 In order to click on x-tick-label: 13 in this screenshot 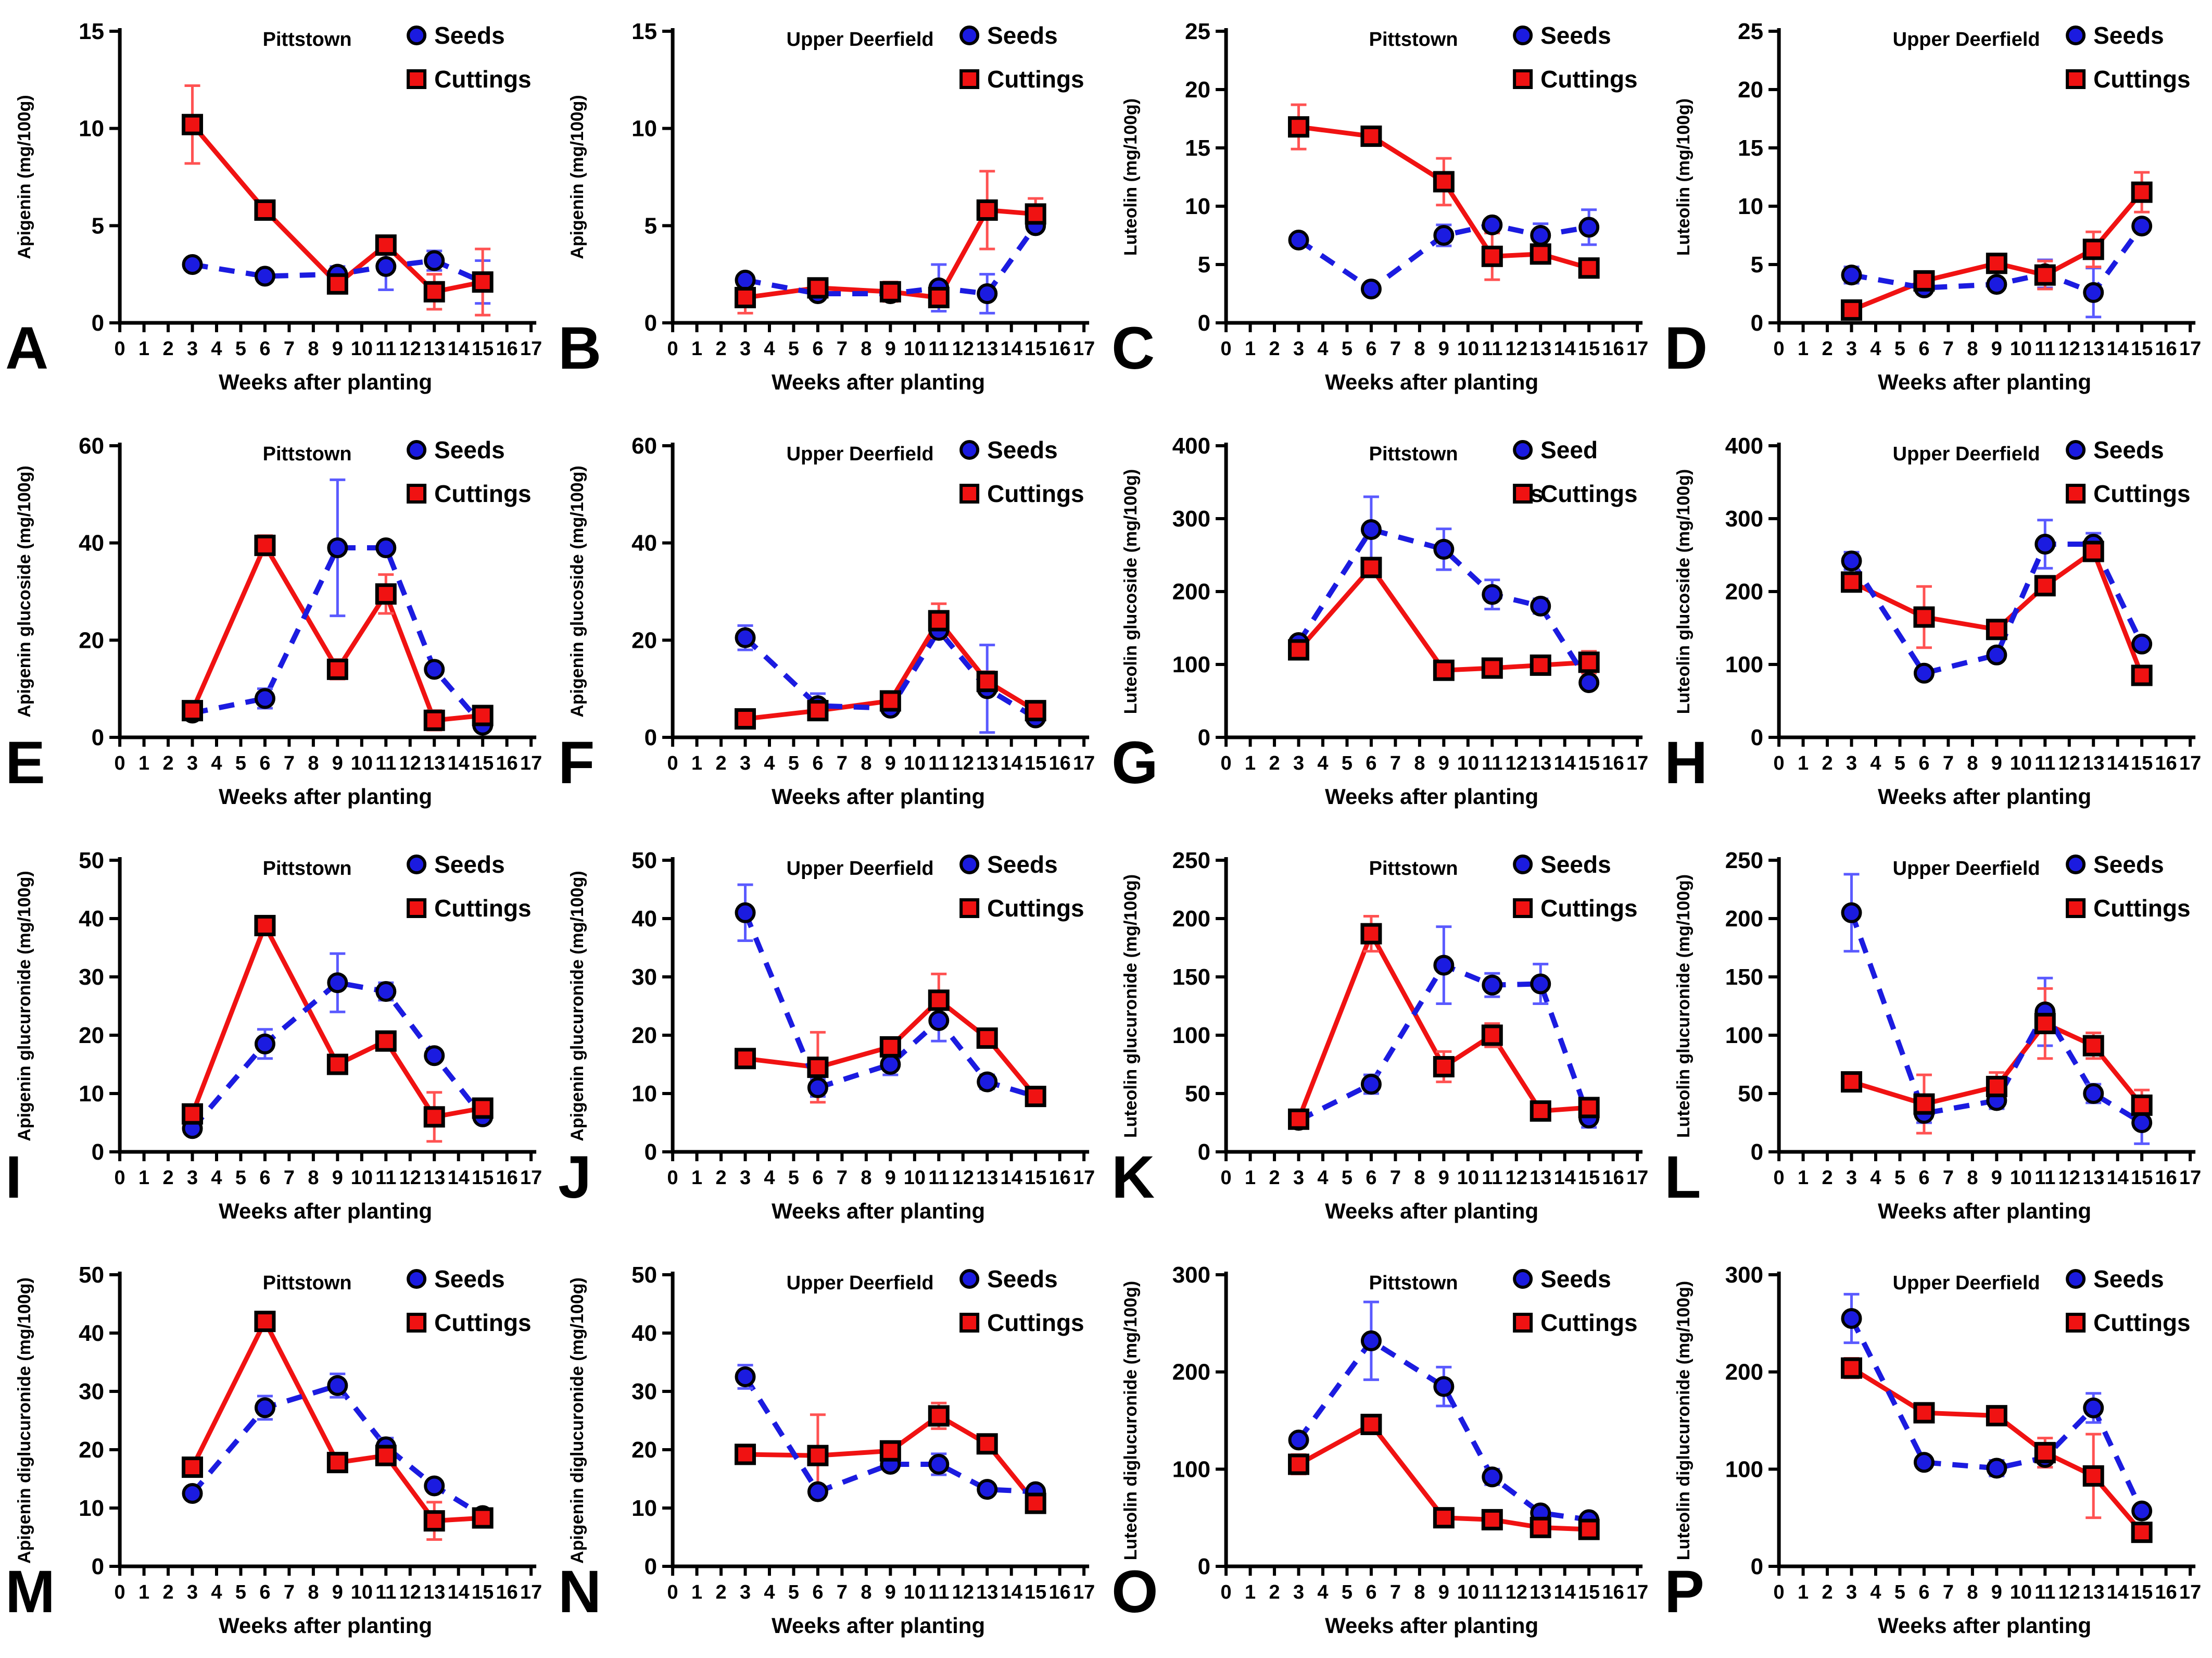, I will do `click(1540, 763)`.